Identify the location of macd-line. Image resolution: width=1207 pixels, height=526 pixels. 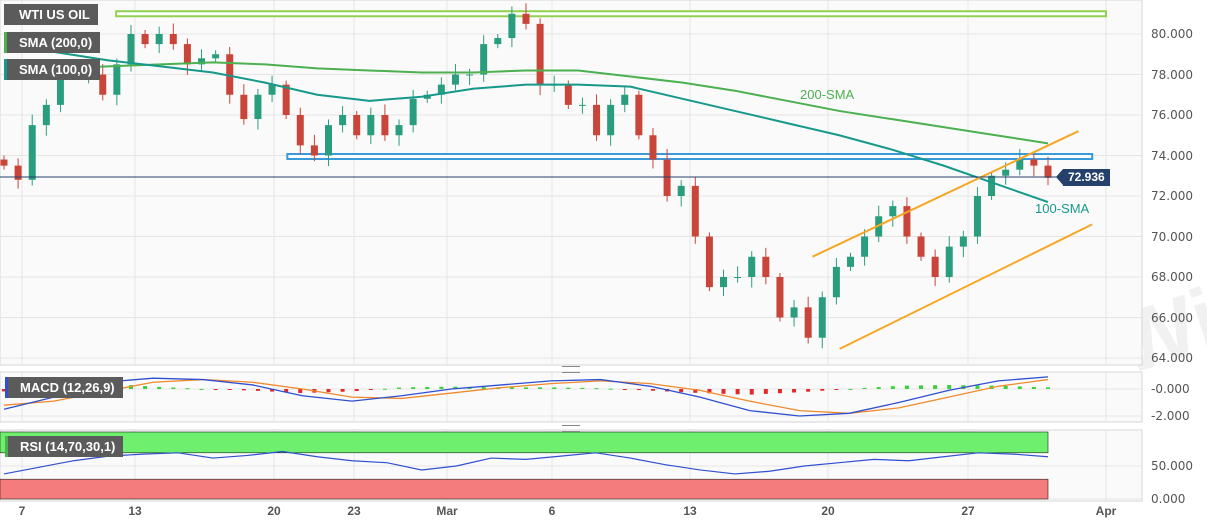
(526, 396).